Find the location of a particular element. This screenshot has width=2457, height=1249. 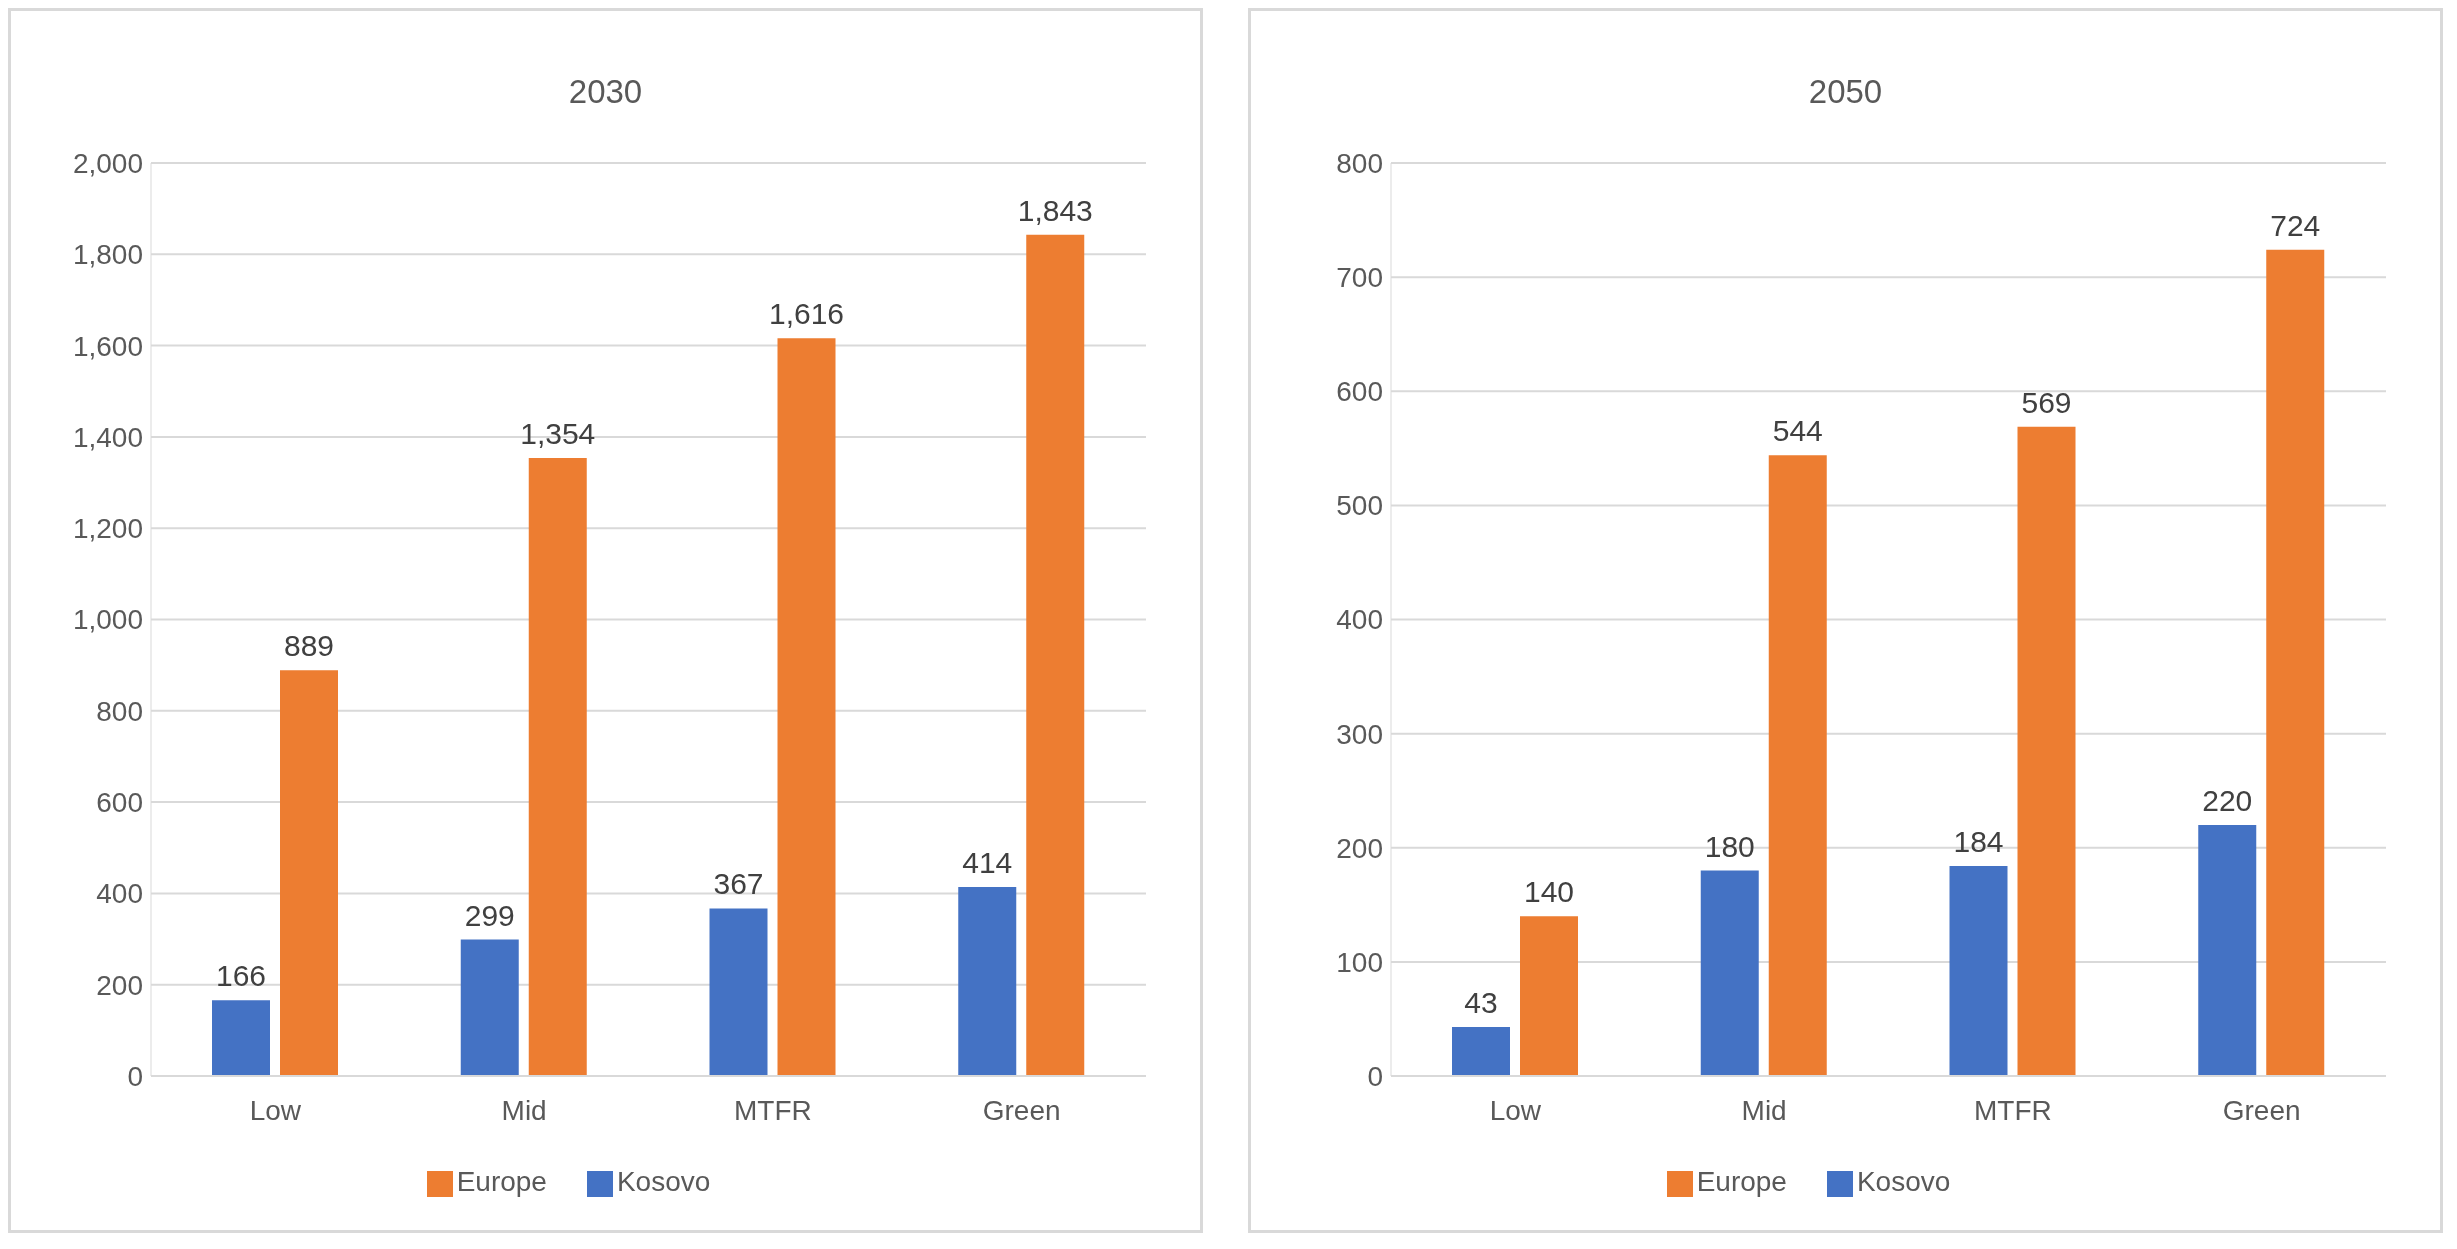

data-label: 724 is located at coordinates (2295, 225).